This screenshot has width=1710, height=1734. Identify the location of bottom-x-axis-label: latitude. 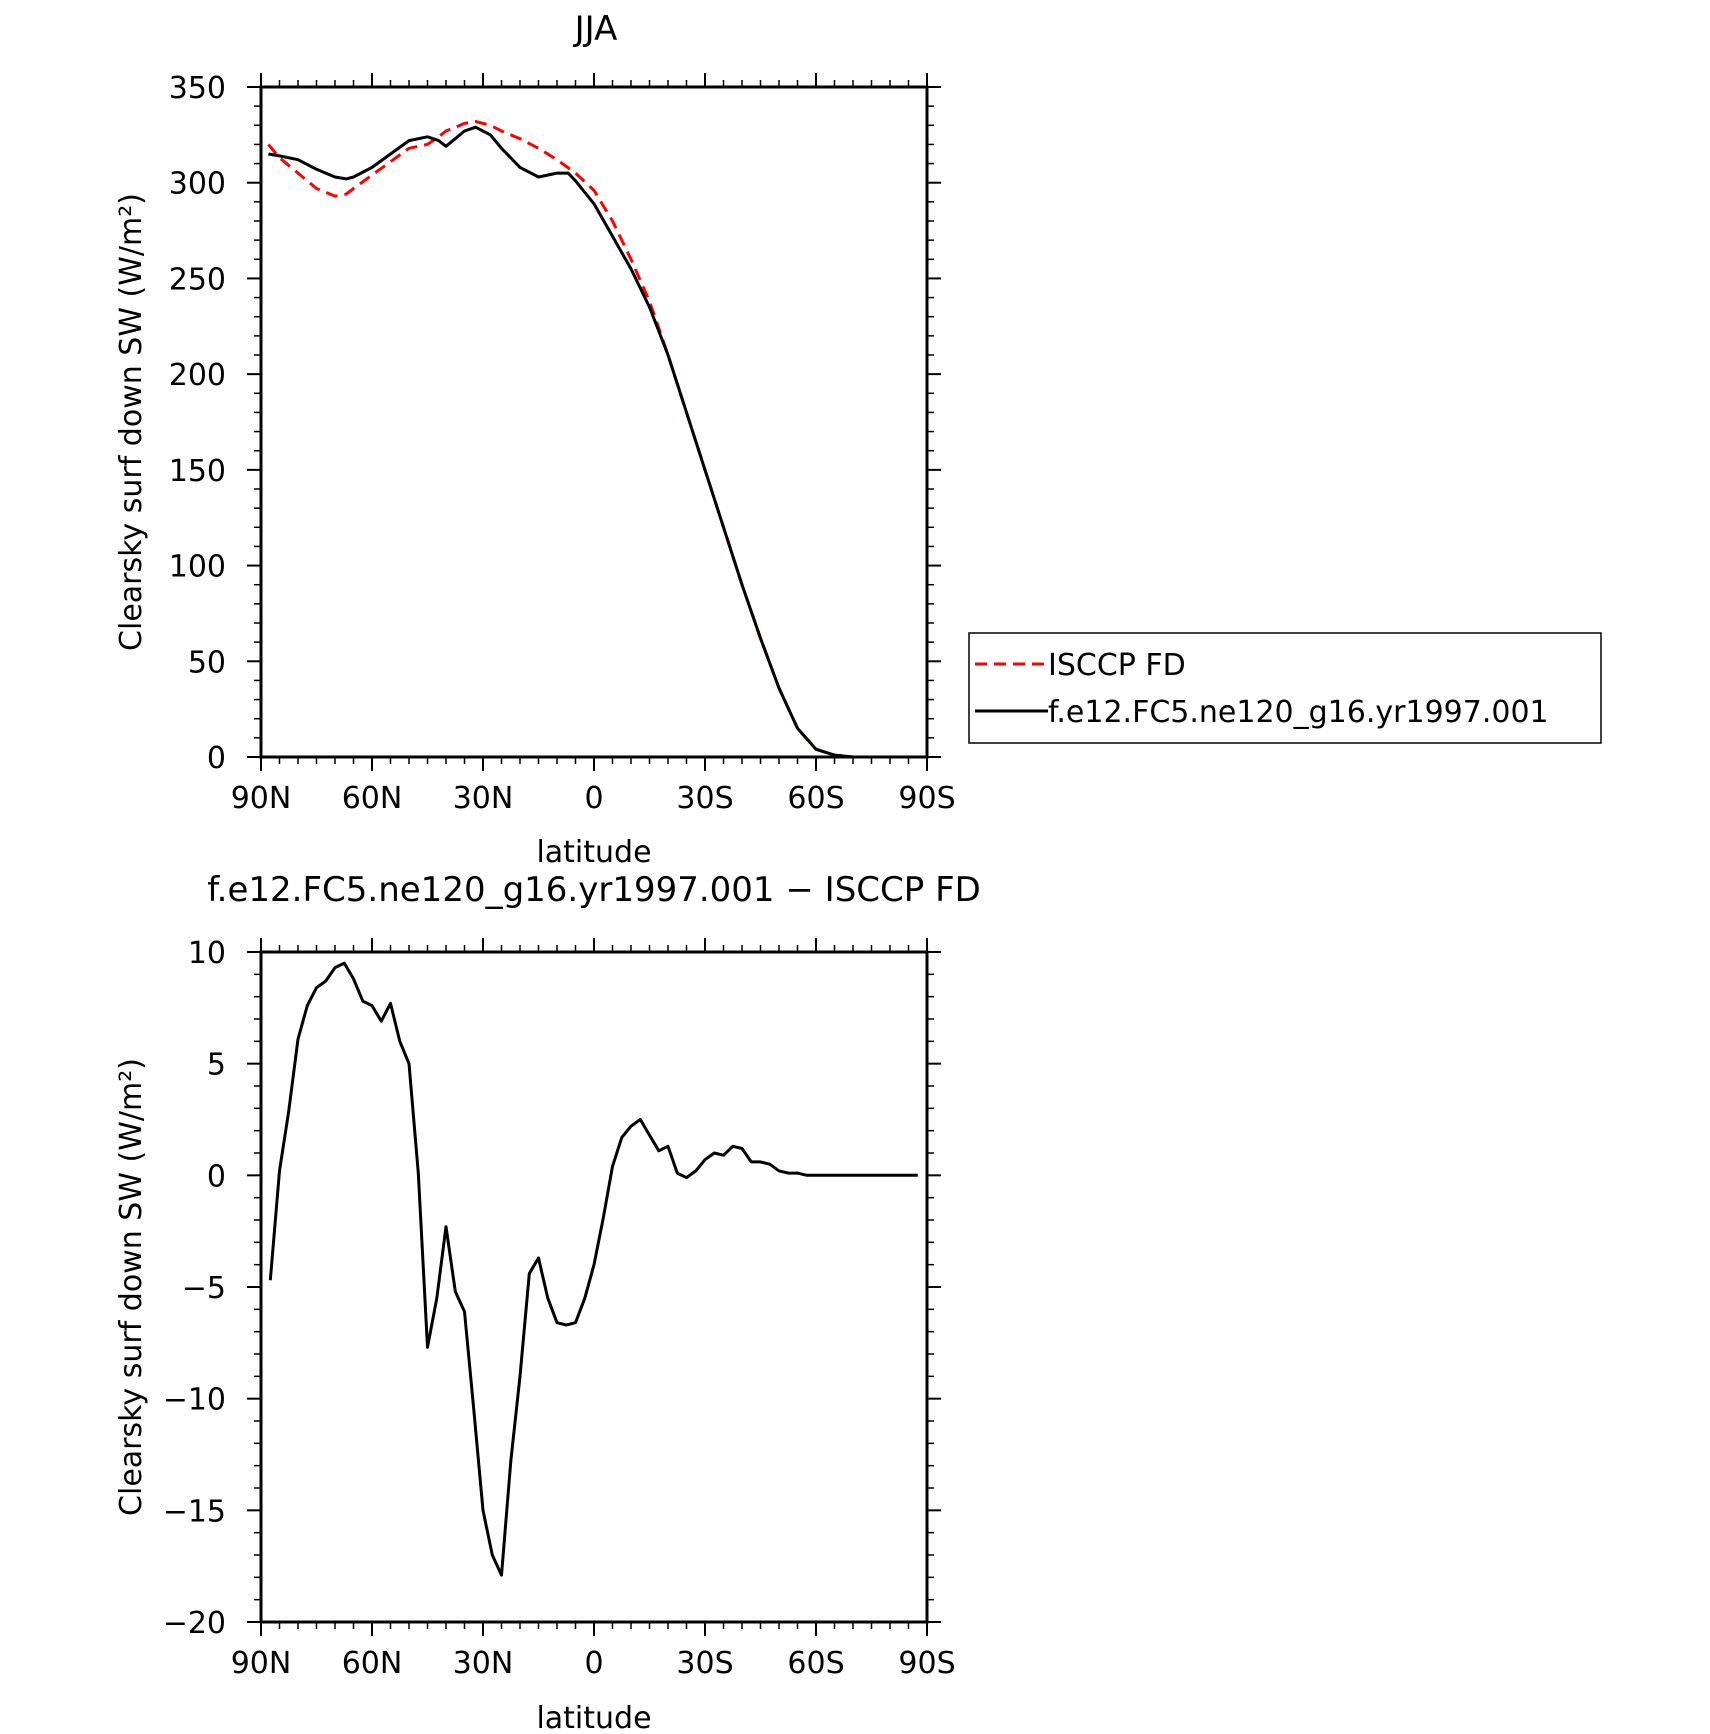
(593, 1717).